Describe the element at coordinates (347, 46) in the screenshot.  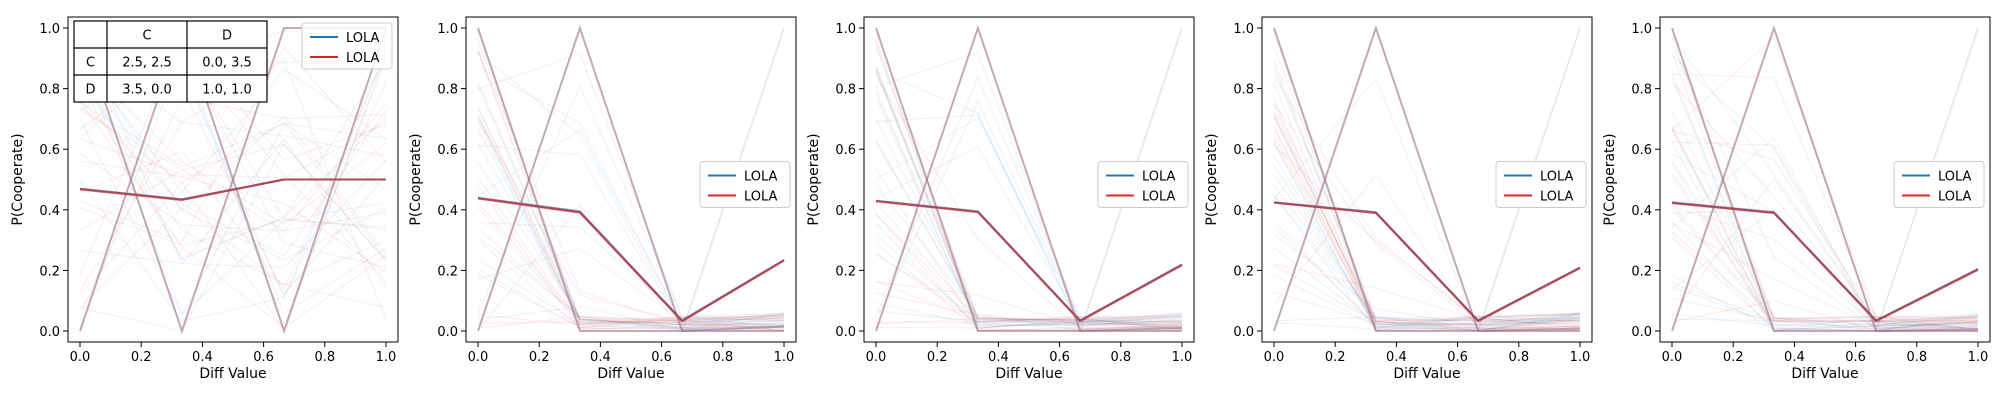
I see `legend: LOLA LOLA` at that location.